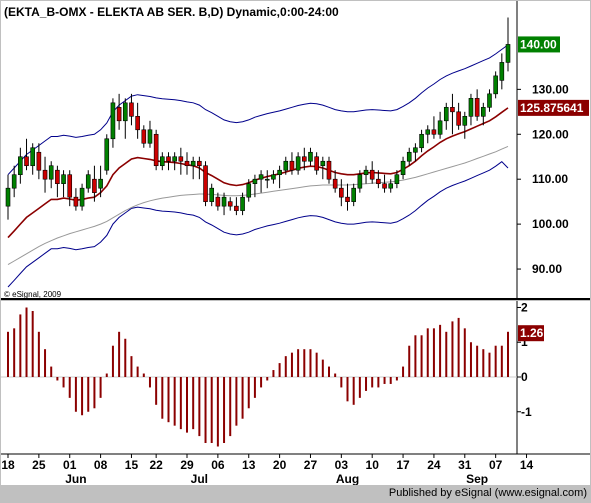 Image resolution: width=591 pixels, height=503 pixels. Describe the element at coordinates (487, 493) in the screenshot. I see `publisher-text: Published by eSignal (www.esignal.com)` at that location.